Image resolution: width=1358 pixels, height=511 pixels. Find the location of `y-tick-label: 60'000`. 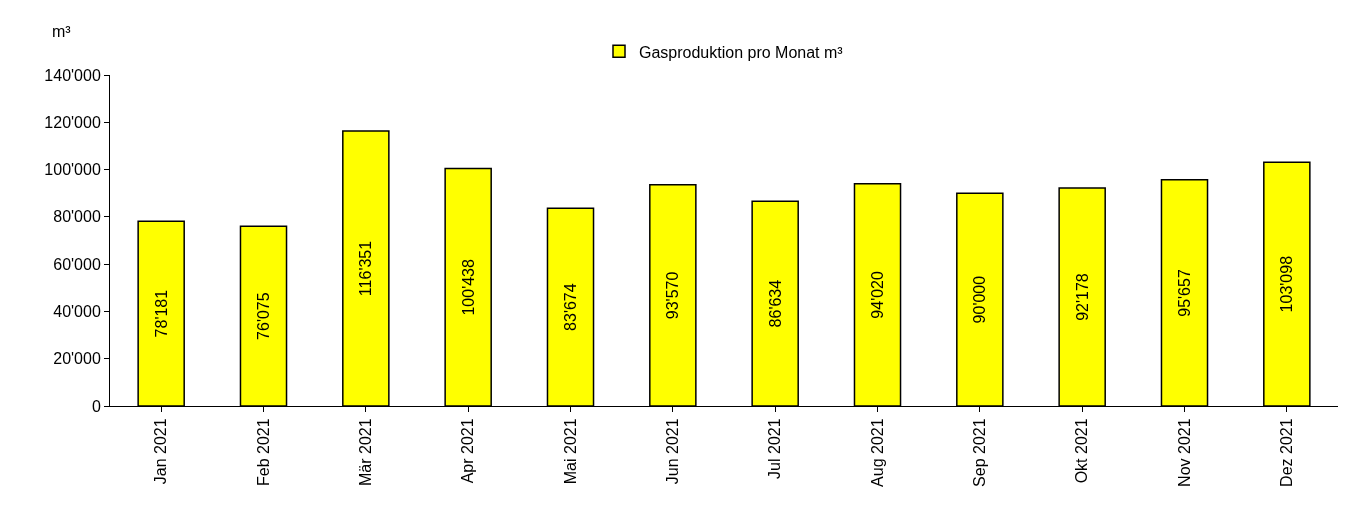

y-tick-label: 60'000 is located at coordinates (77, 264).